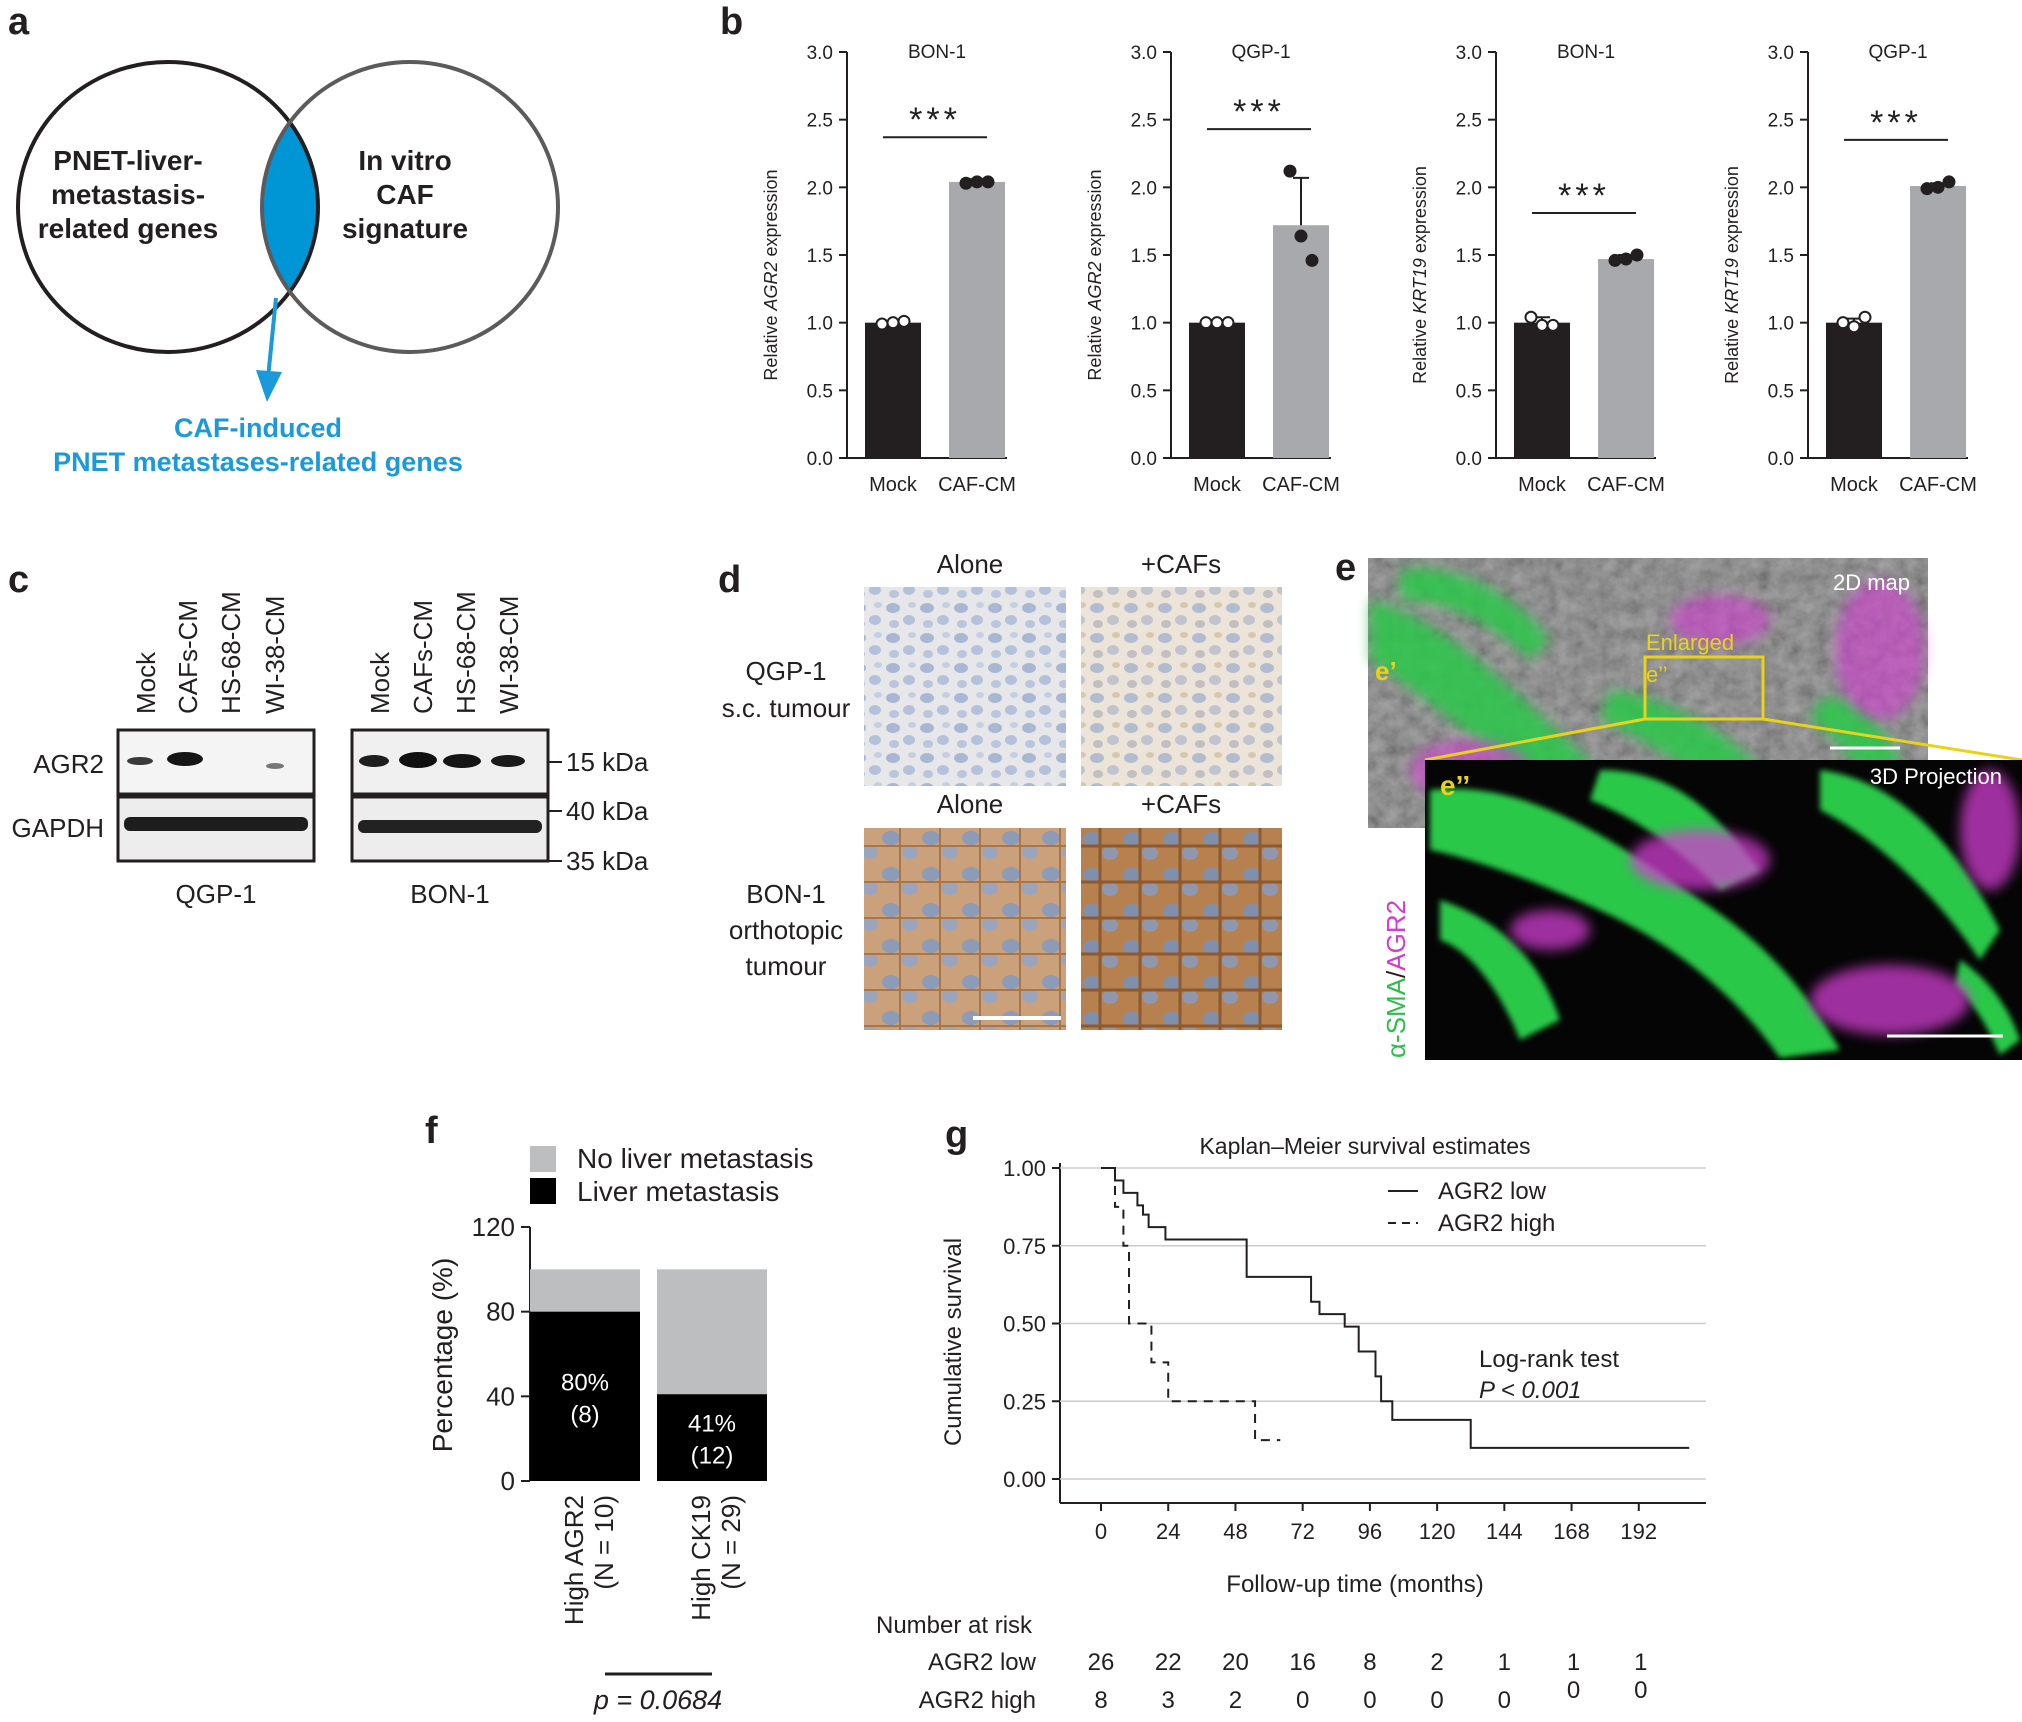 The height and width of the screenshot is (1722, 2022). Describe the element at coordinates (1181, 804) in the screenshot. I see `col-label-cafs-2: +CAFs` at that location.